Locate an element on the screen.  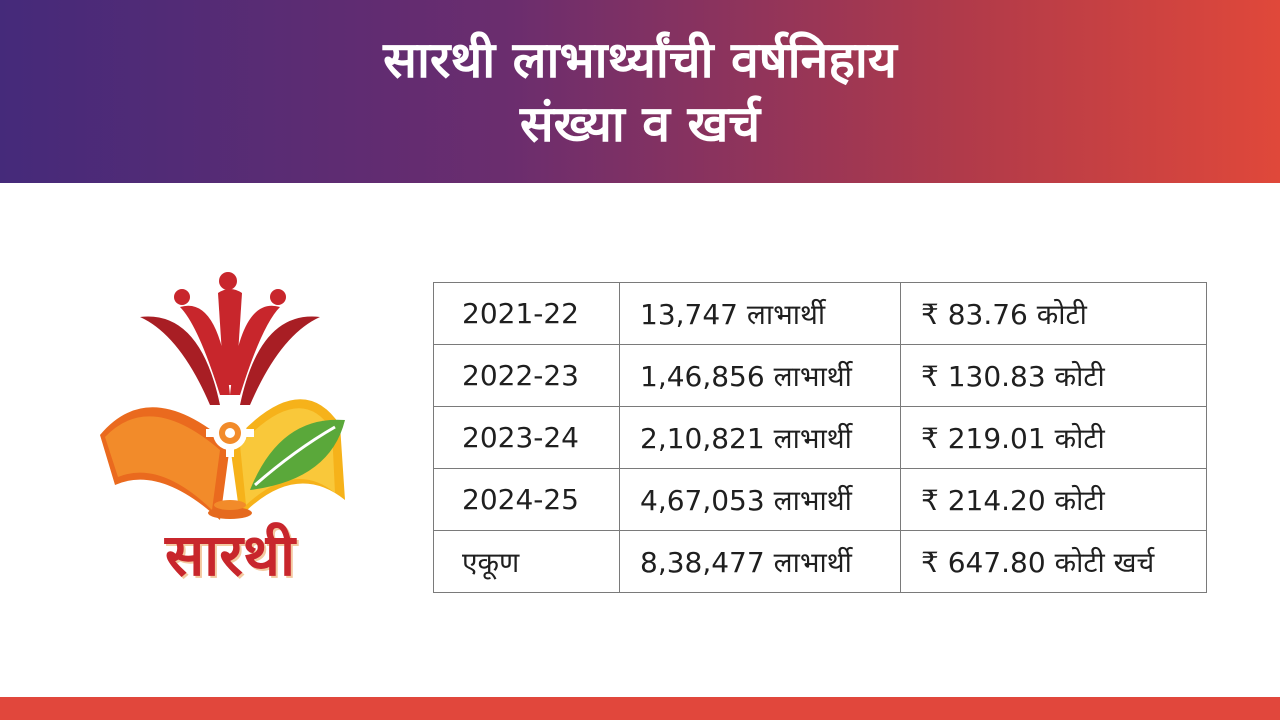
table-row: 2023-24 2,10,821 लाभार्थी ₹ 219.01 कोटी is located at coordinates (820, 437).